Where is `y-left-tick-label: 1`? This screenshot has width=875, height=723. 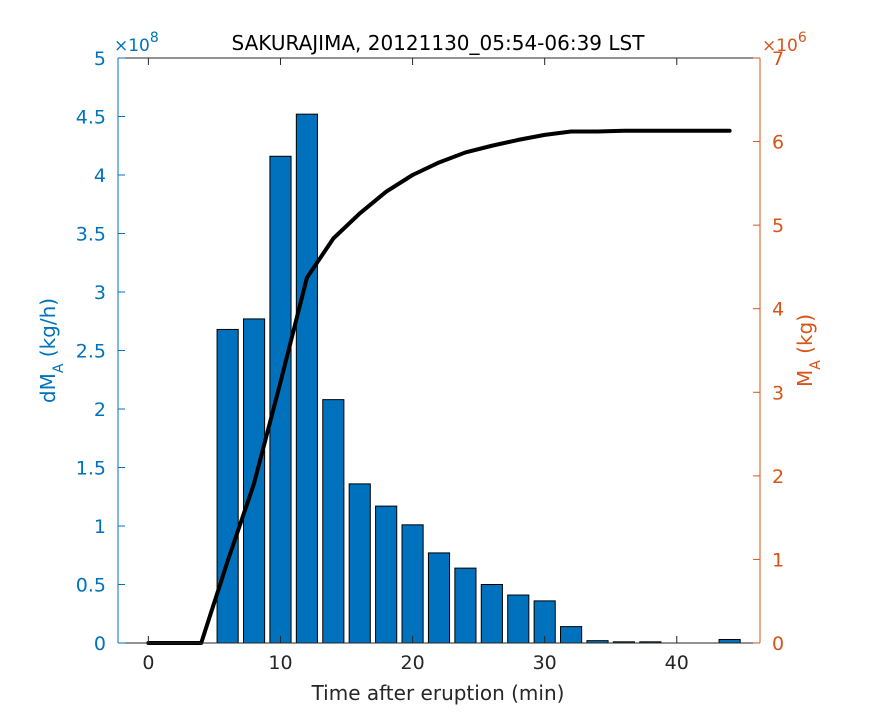 y-left-tick-label: 1 is located at coordinates (100, 527).